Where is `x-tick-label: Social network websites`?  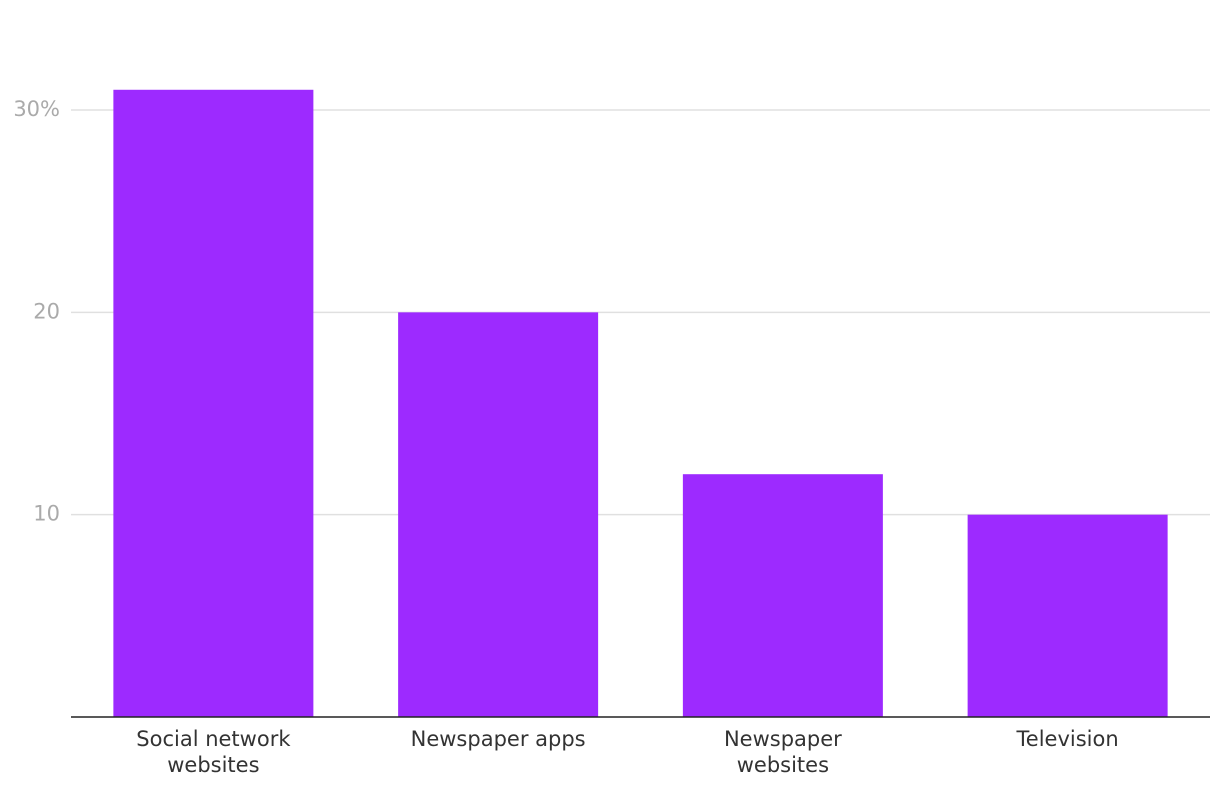
x-tick-label: Social network websites is located at coordinates (213, 752).